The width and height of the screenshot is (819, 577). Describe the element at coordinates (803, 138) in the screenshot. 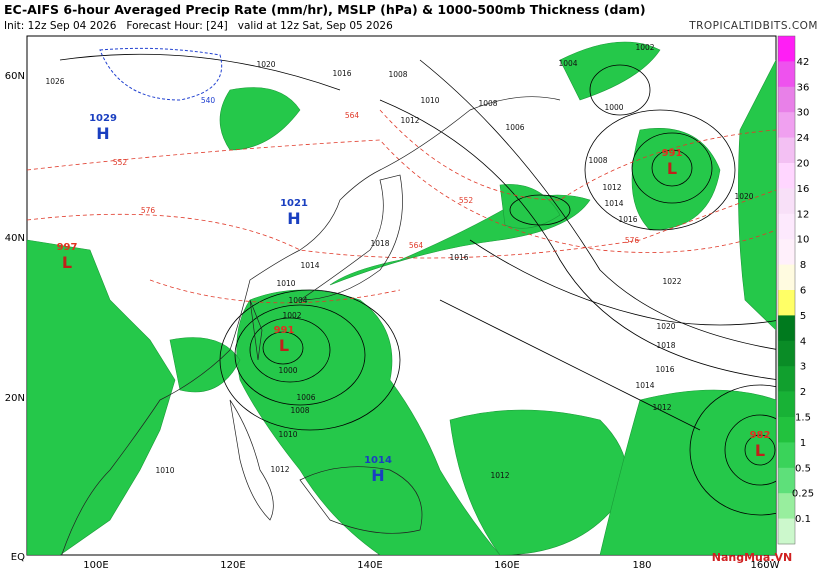

I see `colorbar-label: 24` at that location.